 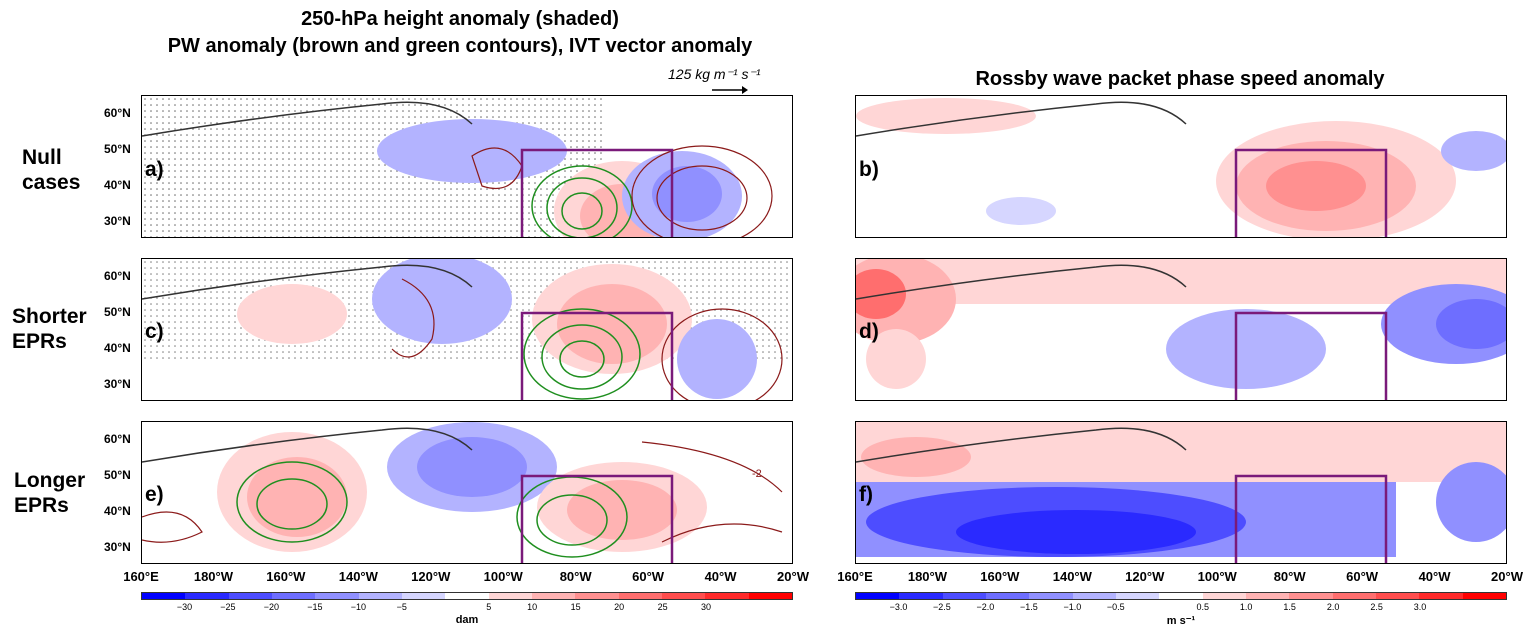 What do you see at coordinates (662, 607) in the screenshot?
I see `colorbar-tick: 25` at bounding box center [662, 607].